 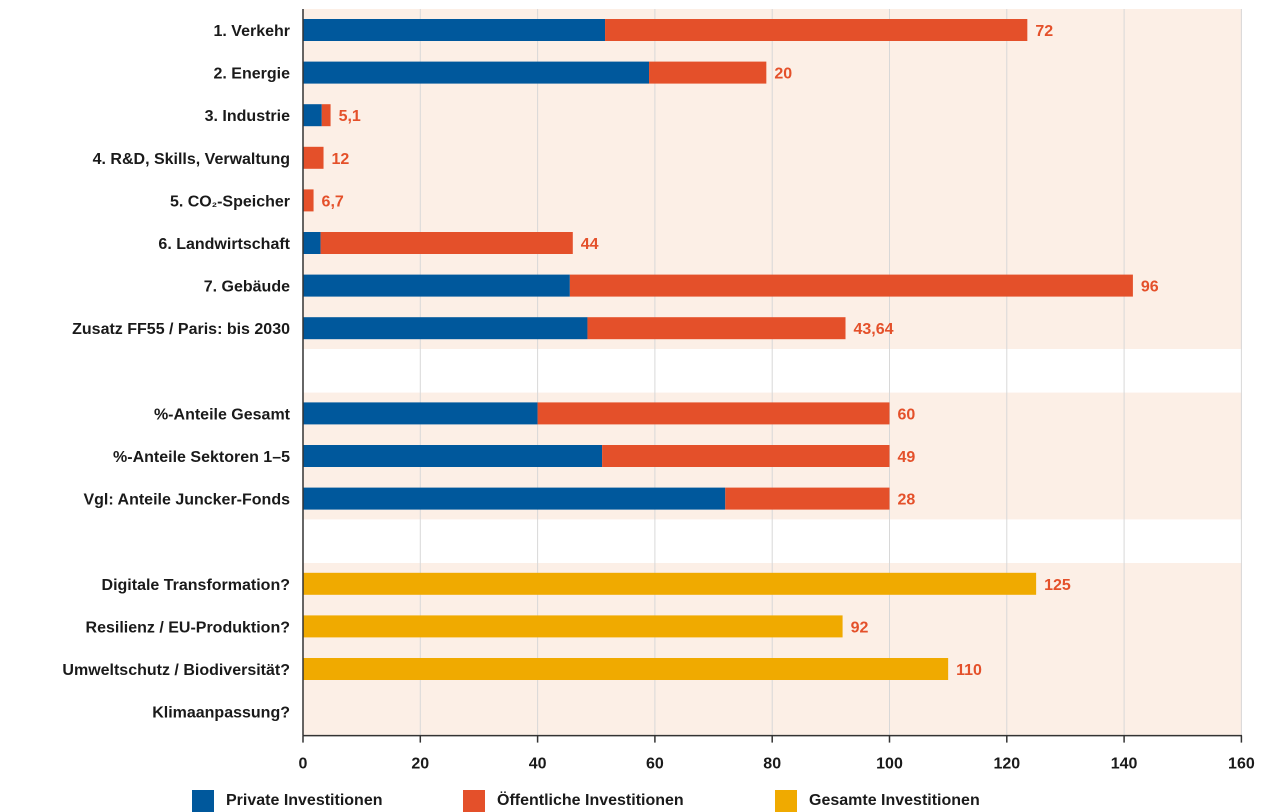 I want to click on category-label: %-Anteile Sektoren 1–5, so click(x=201, y=457).